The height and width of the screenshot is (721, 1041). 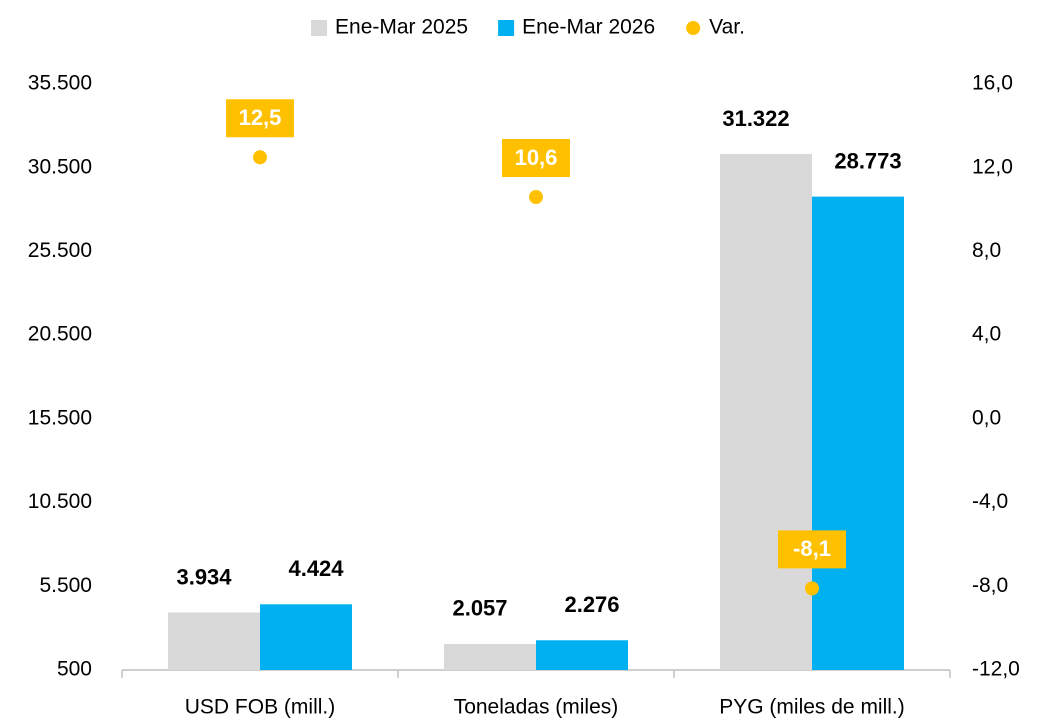 What do you see at coordinates (401, 27) in the screenshot?
I see `legend-label: Ene-Mar 2025` at bounding box center [401, 27].